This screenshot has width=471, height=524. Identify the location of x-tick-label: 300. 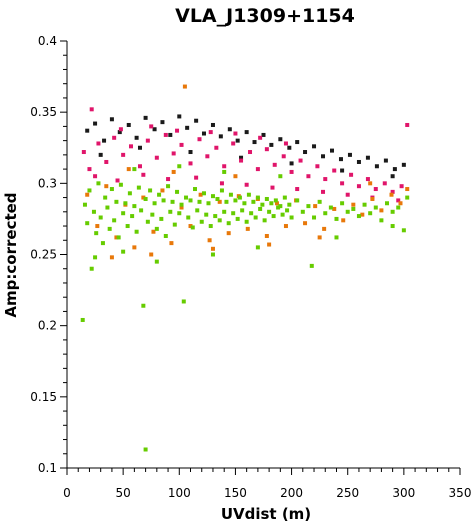
(403, 493).